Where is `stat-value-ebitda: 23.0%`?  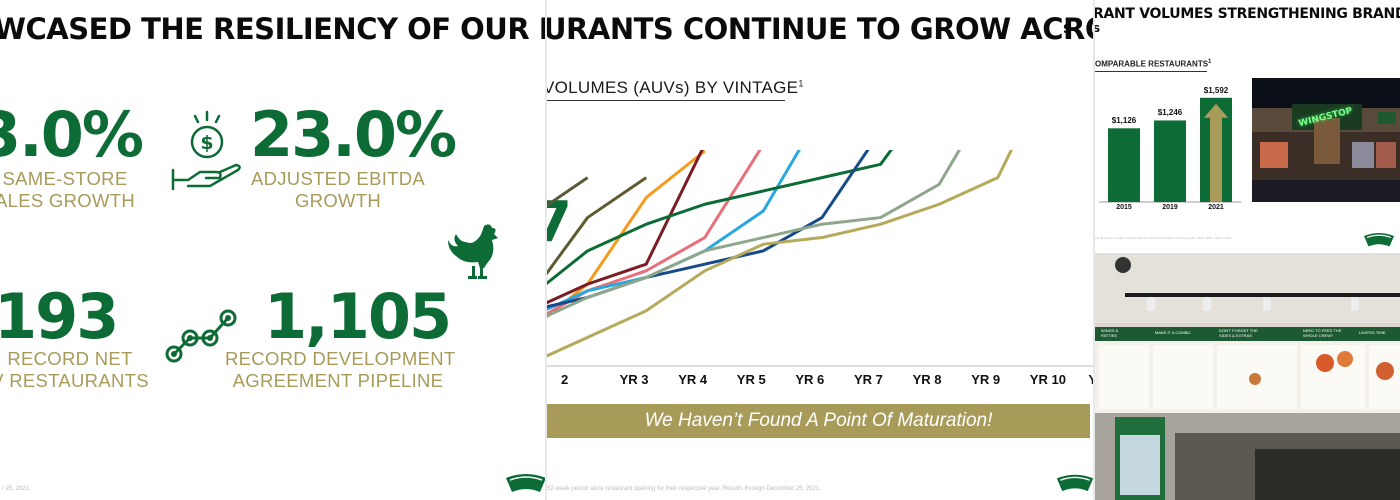
stat-value-ebitda: 23.0% is located at coordinates (353, 134).